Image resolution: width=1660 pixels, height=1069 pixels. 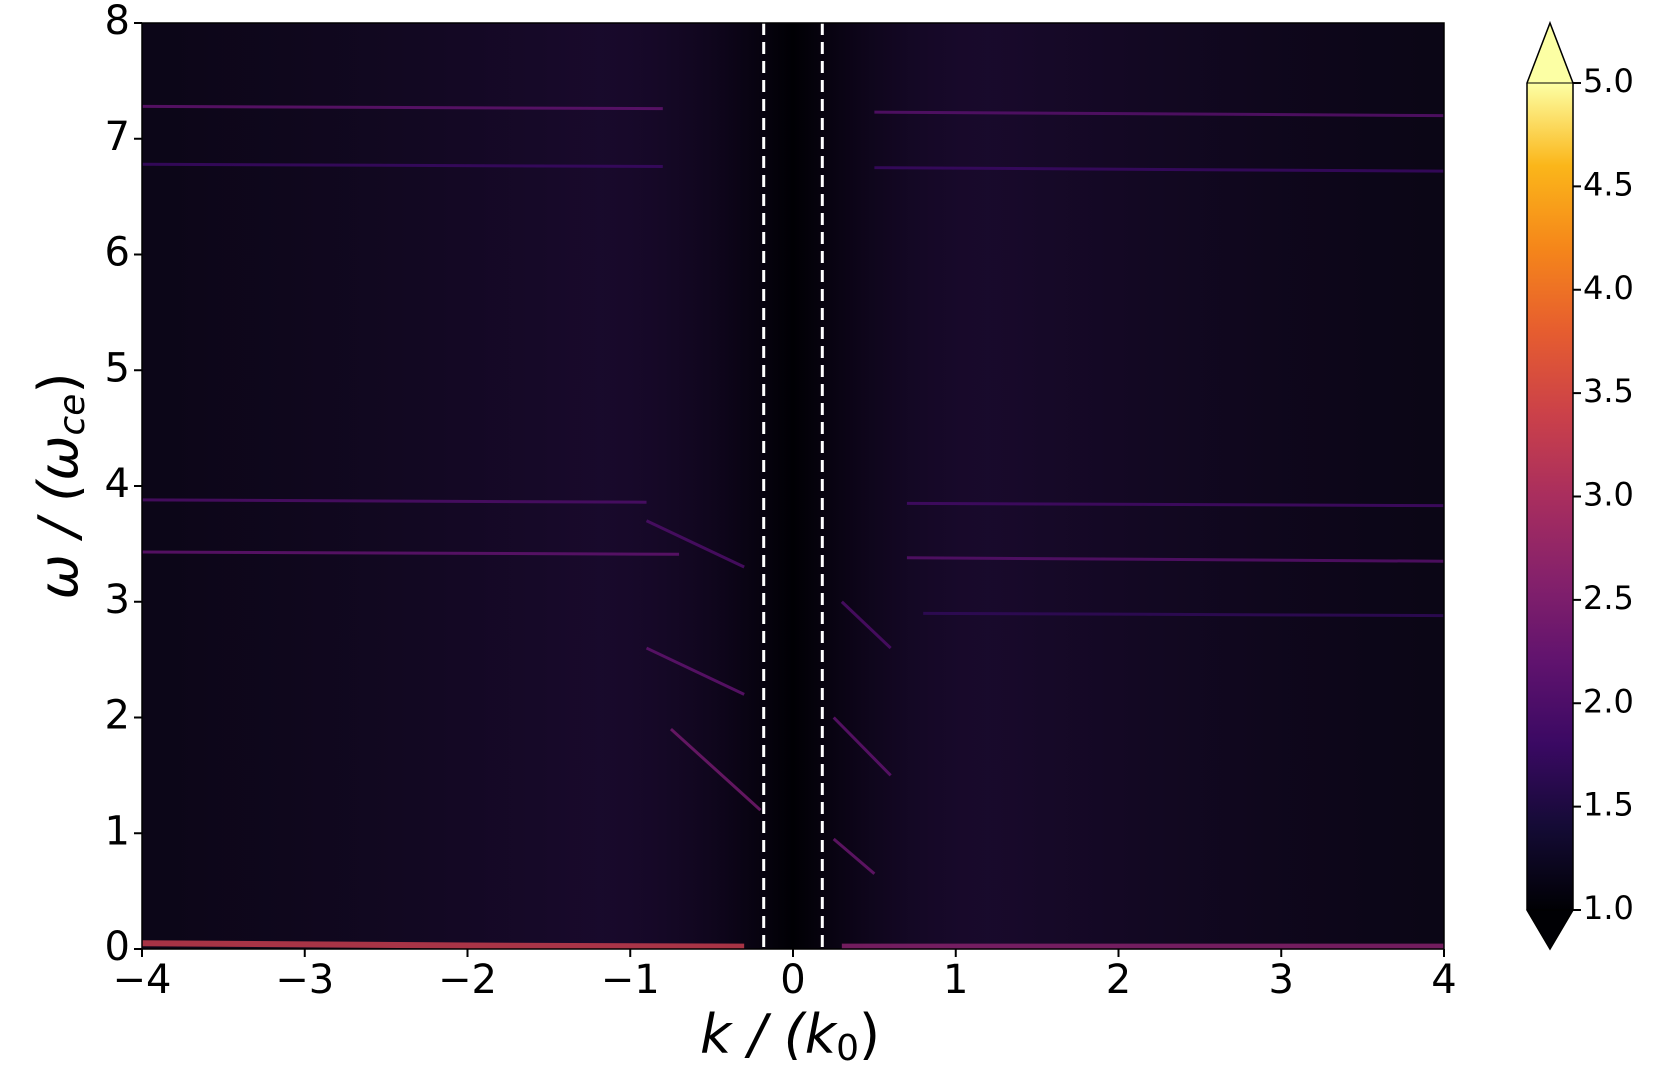 I want to click on colorbar-tick-label: 4.5, so click(x=1608, y=184).